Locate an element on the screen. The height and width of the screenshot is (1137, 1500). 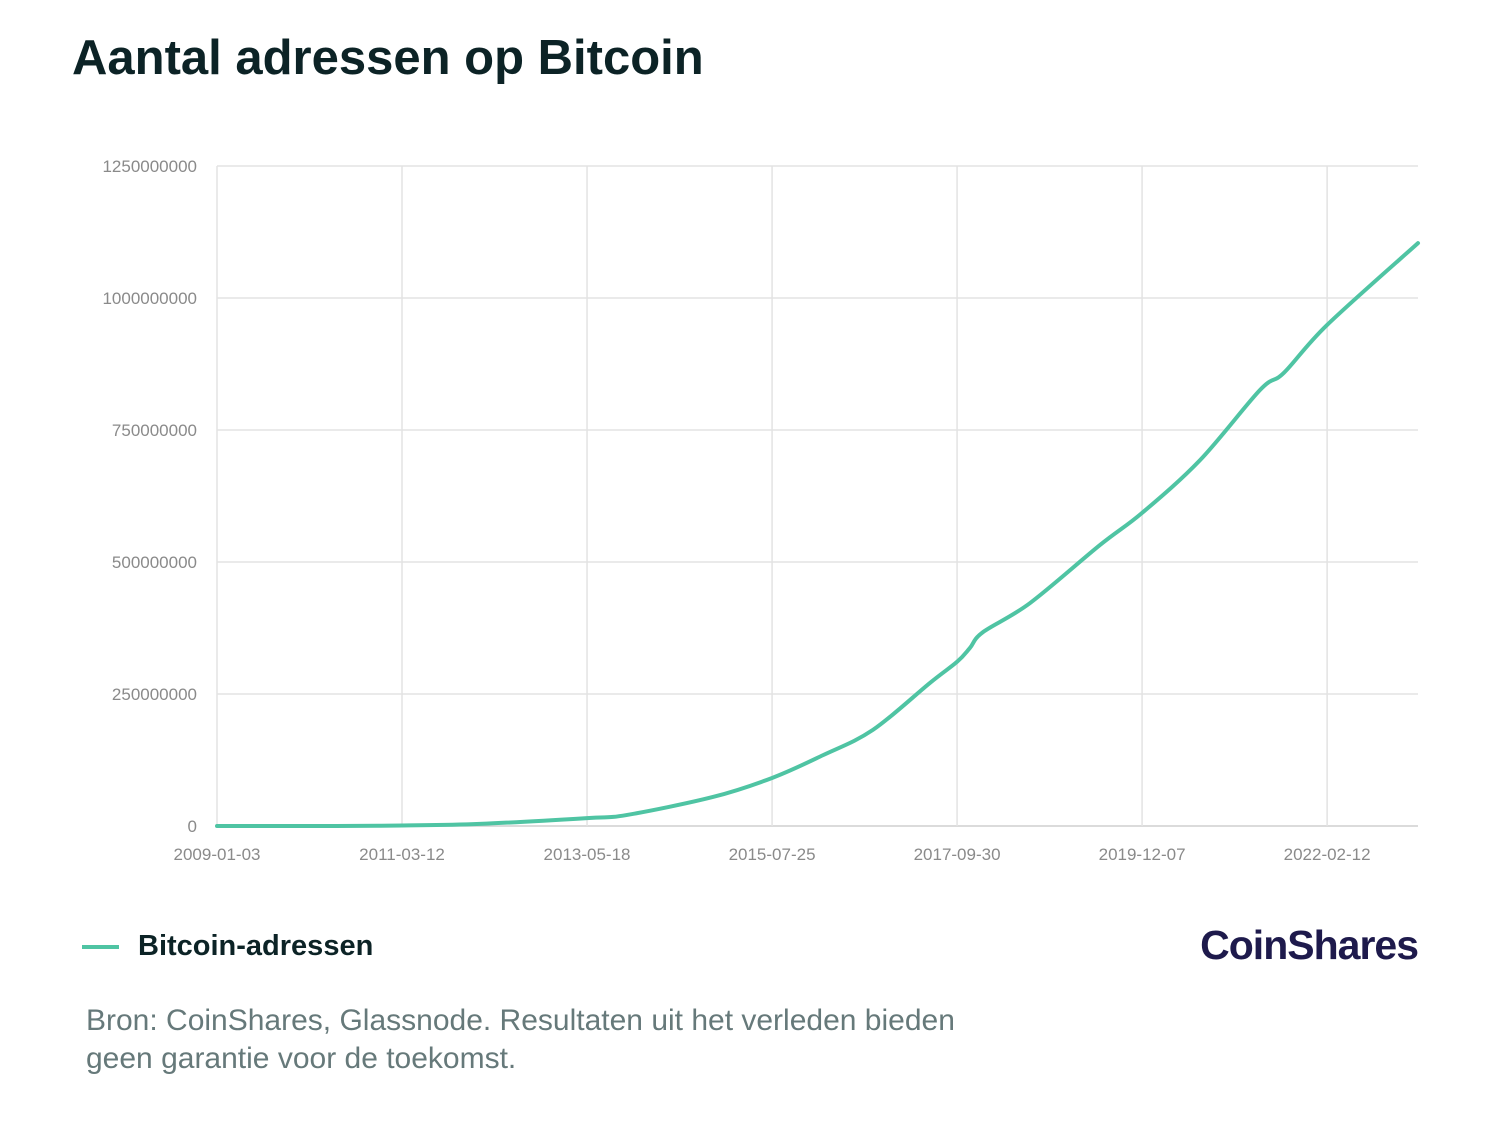
x-tick-label: 2015-07-25 is located at coordinates (772, 854).